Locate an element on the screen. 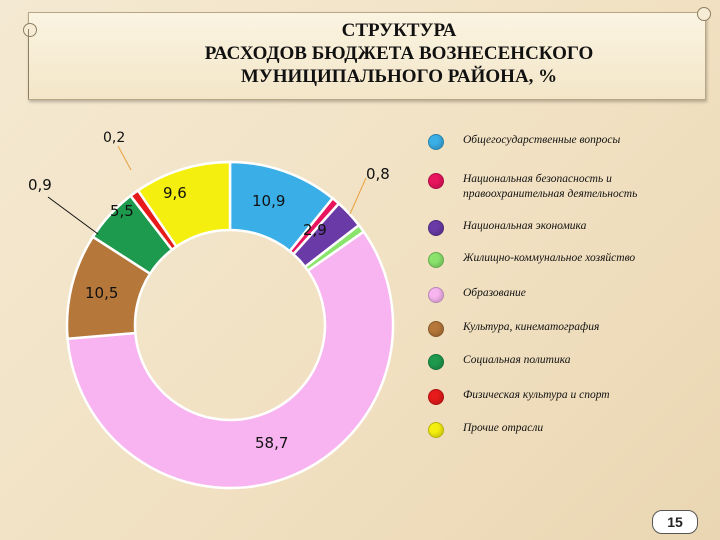 Image resolution: width=720 pixels, height=540 pixels. label-other: 9,6 is located at coordinates (175, 193).